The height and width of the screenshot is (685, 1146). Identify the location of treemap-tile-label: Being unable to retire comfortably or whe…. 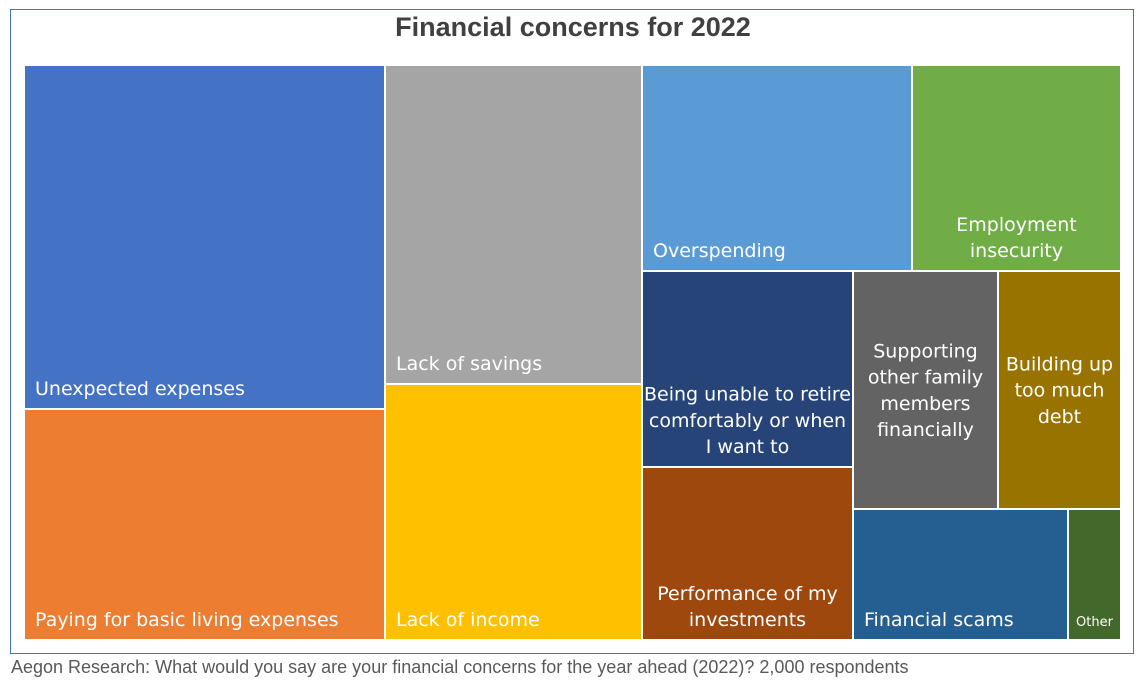
(747, 421).